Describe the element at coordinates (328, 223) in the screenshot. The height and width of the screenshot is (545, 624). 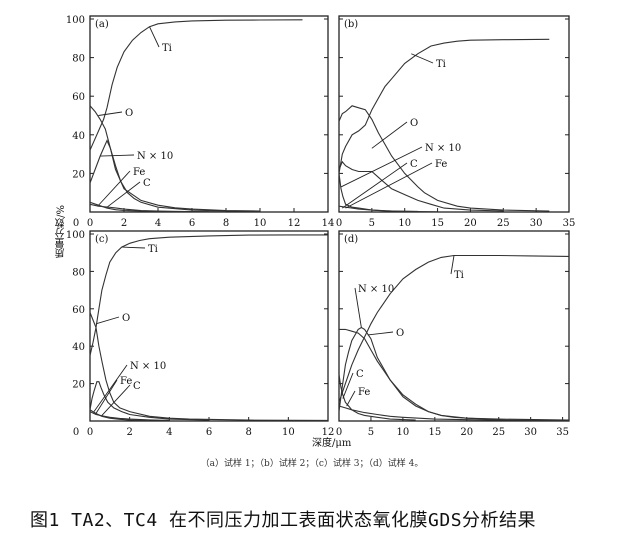
I see `x-tick-label: 14` at that location.